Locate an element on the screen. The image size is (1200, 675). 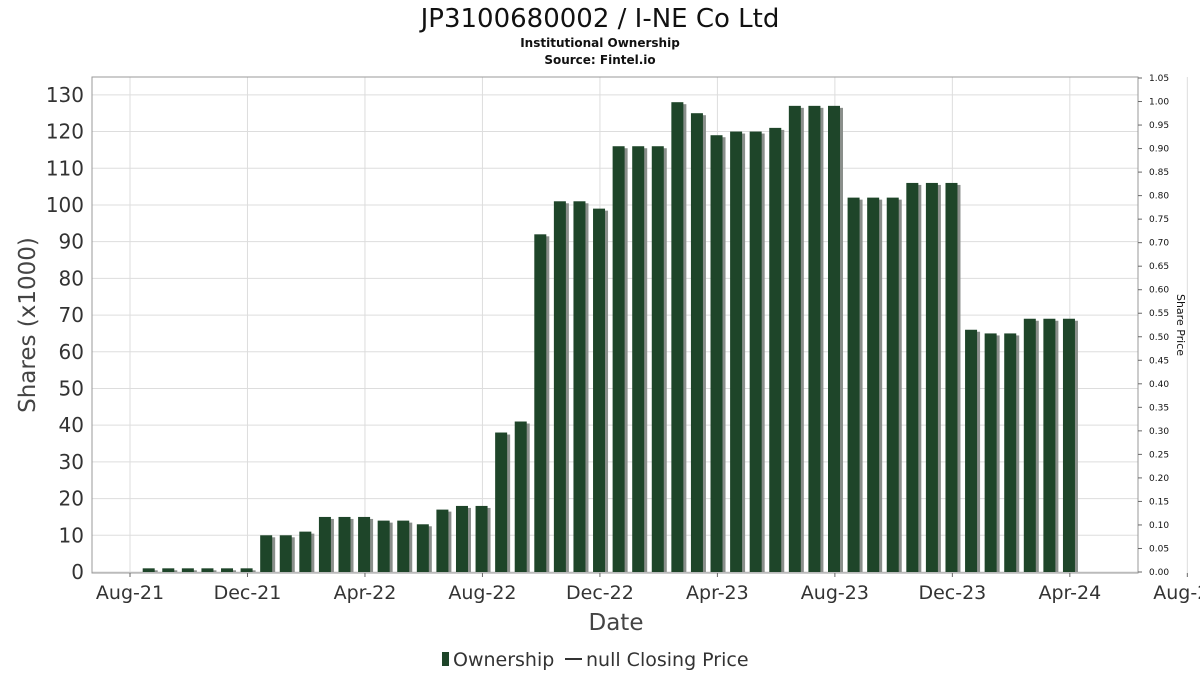
x-tick-label: Apr-23 is located at coordinates (717, 593).